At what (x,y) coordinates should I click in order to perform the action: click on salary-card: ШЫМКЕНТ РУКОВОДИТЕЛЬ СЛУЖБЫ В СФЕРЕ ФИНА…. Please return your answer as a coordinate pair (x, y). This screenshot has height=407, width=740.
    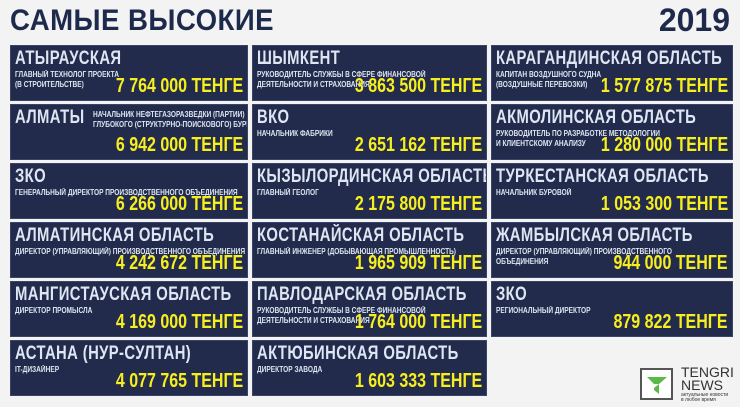
    Looking at the image, I should click on (369, 73).